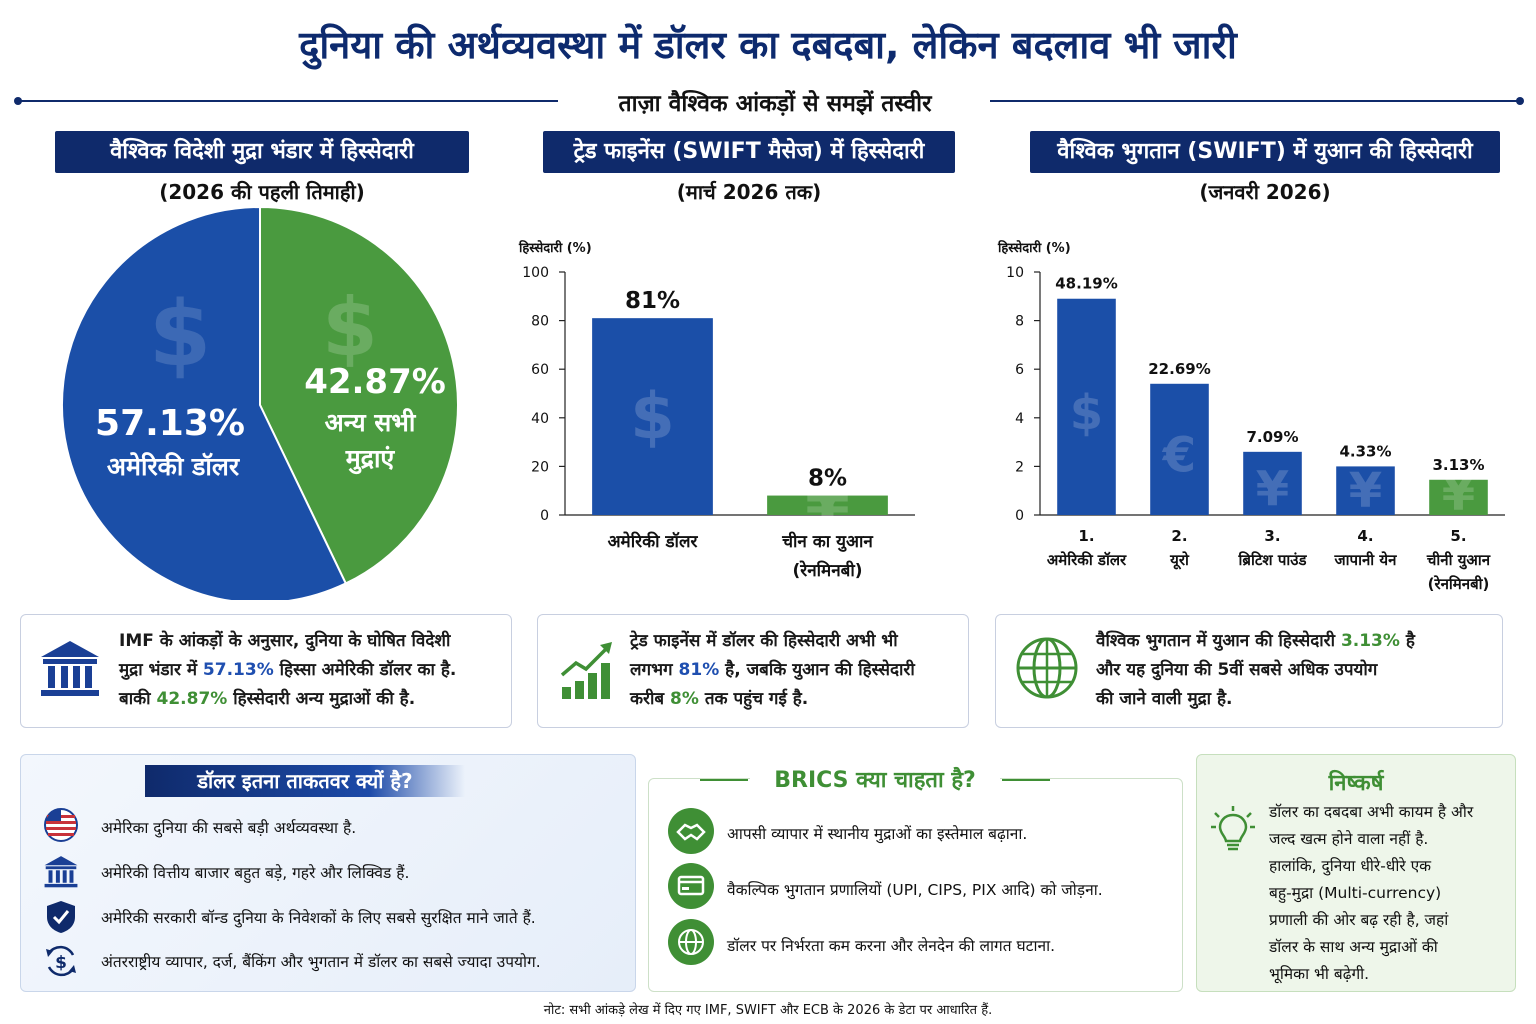  I want to click on pie-usd-label: अमेरिकी डॉलर, so click(174, 466).